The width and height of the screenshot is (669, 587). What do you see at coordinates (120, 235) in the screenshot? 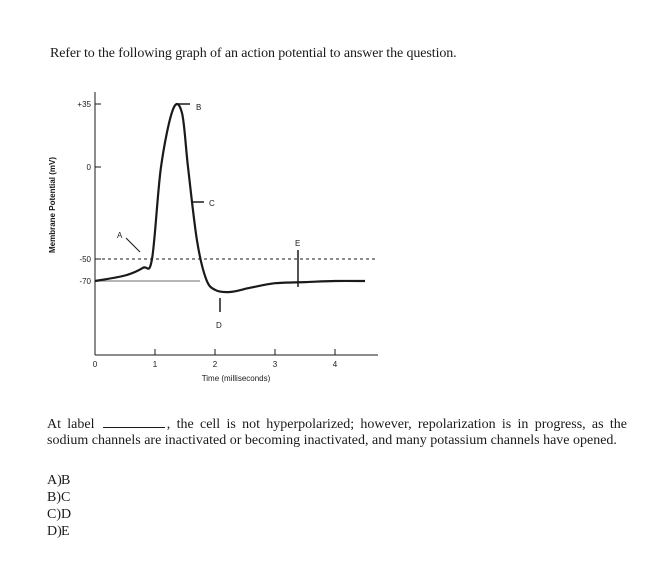
I see `point-label-a: A` at bounding box center [120, 235].